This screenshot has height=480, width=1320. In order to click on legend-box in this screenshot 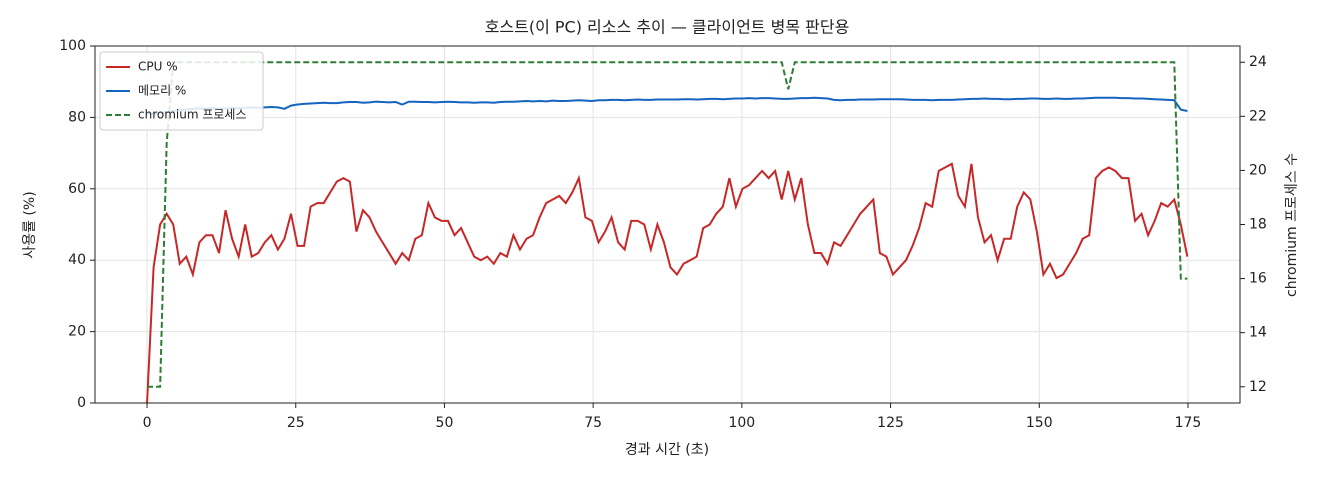, I will do `click(181, 91)`.